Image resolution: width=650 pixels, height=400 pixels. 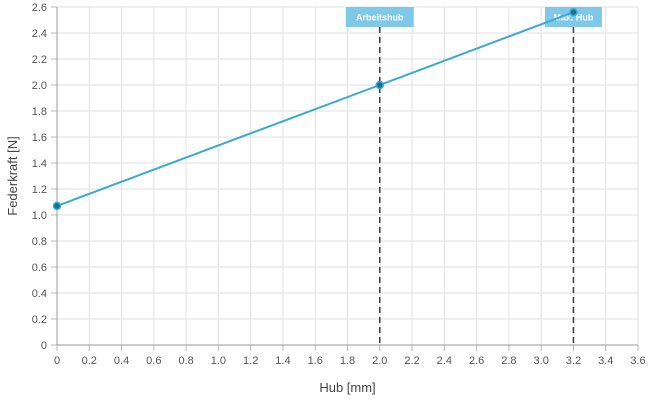 What do you see at coordinates (444, 361) in the screenshot?
I see `x-tick-label: 2.4` at bounding box center [444, 361].